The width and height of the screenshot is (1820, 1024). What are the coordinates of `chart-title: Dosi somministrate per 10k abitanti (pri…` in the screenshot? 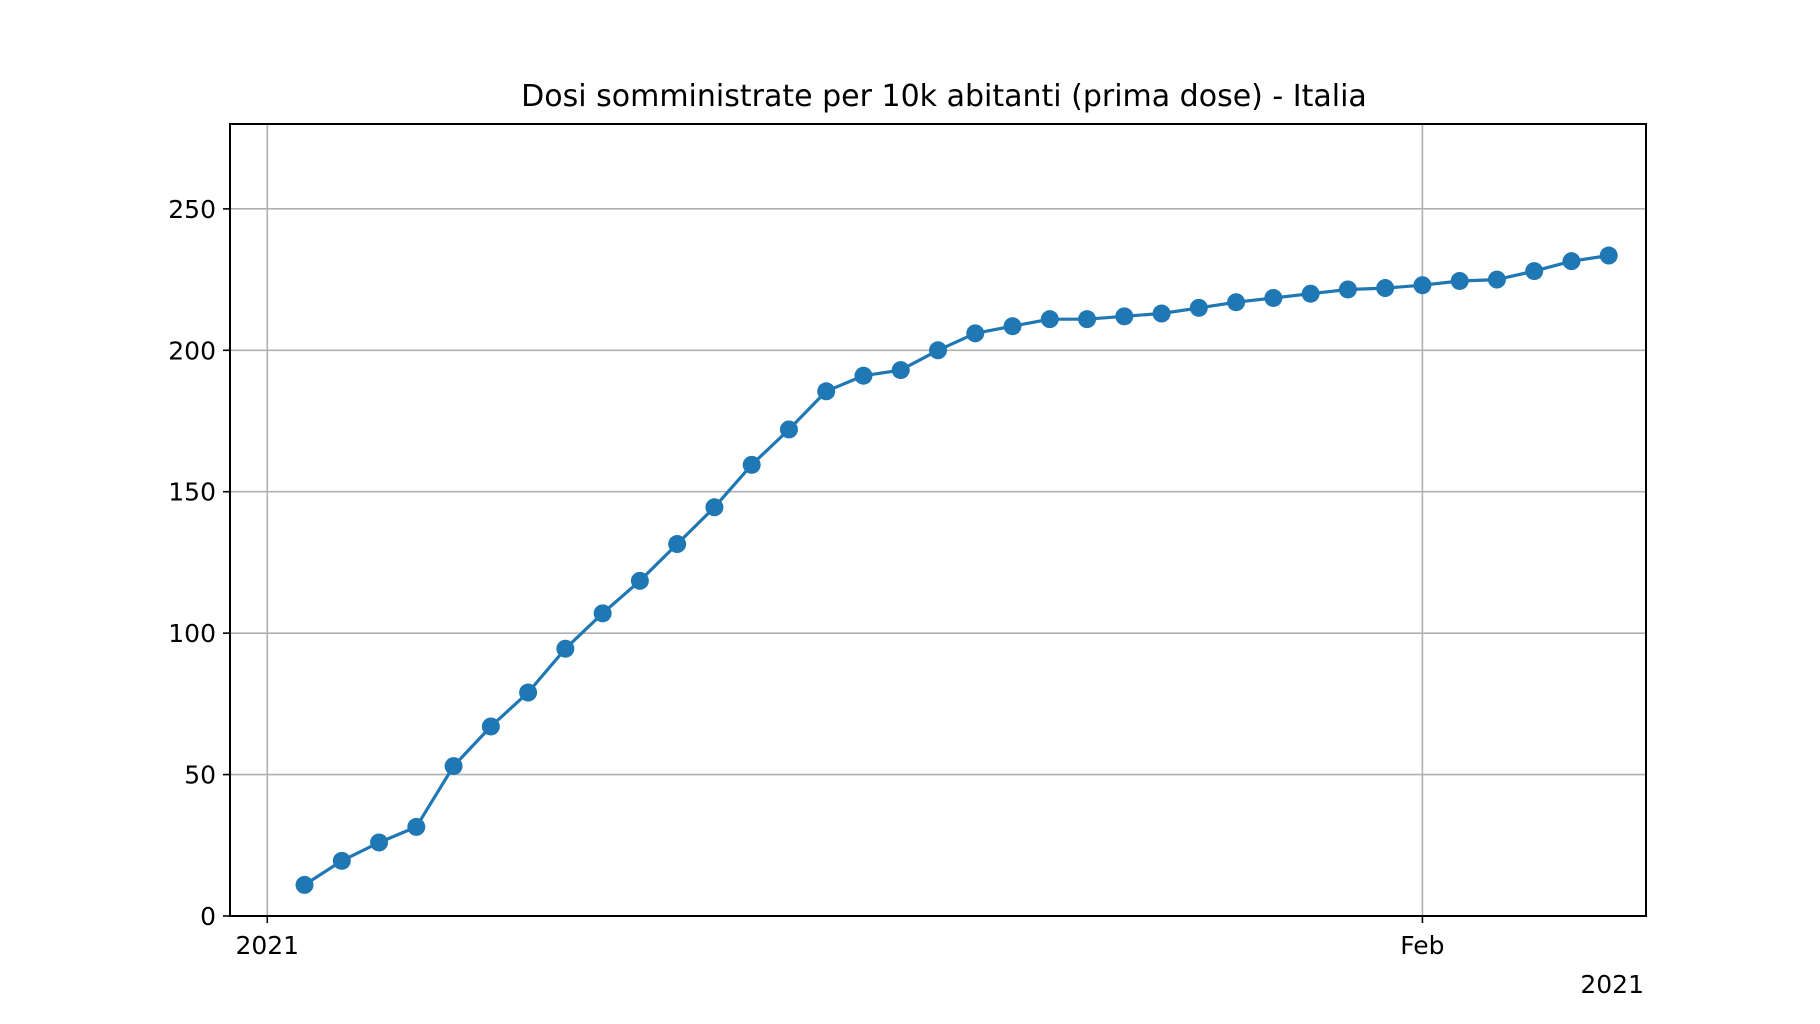 It's located at (944, 96).